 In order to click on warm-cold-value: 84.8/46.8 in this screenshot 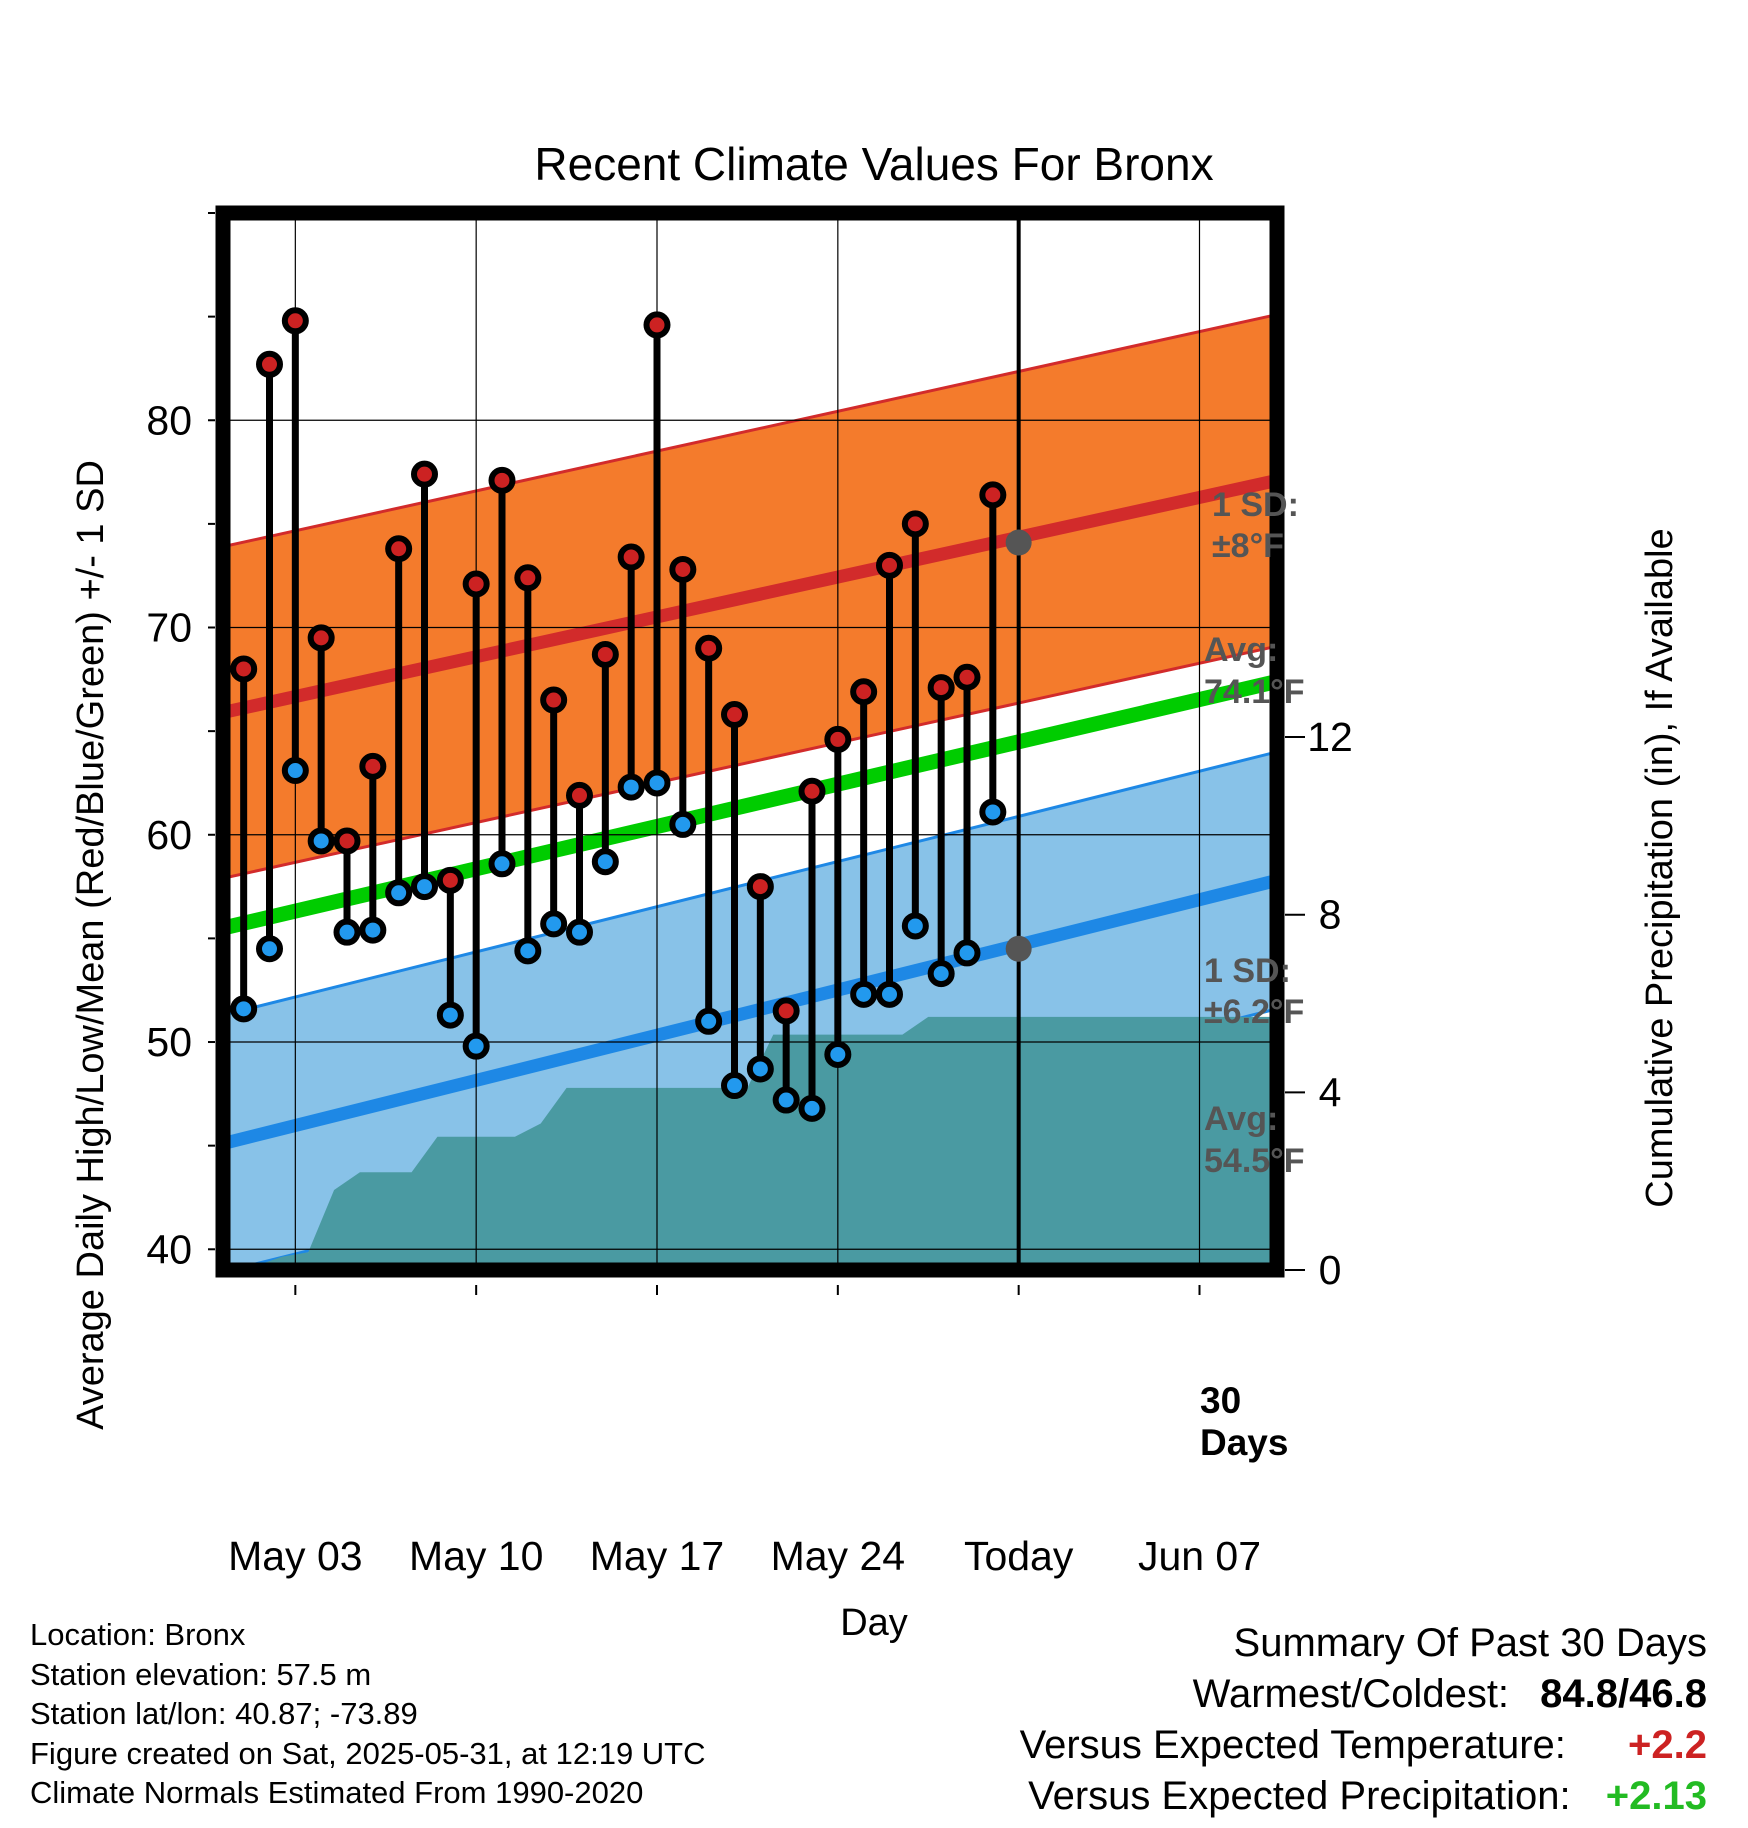, I will do `click(1623, 1694)`.